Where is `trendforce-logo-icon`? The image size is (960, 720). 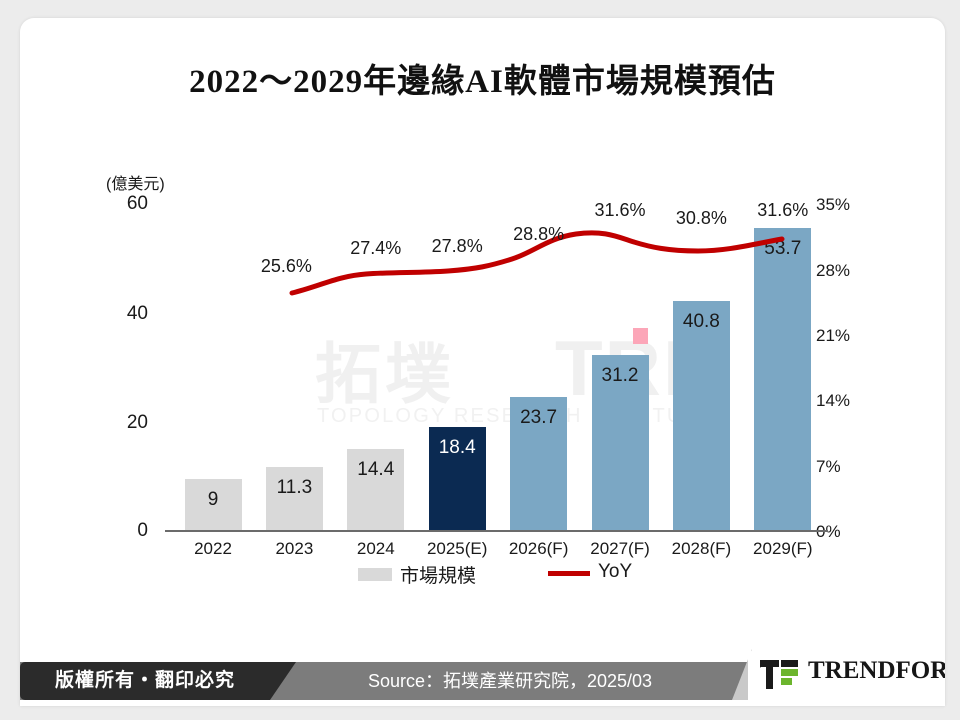
trendforce-logo-icon is located at coordinates (779, 674).